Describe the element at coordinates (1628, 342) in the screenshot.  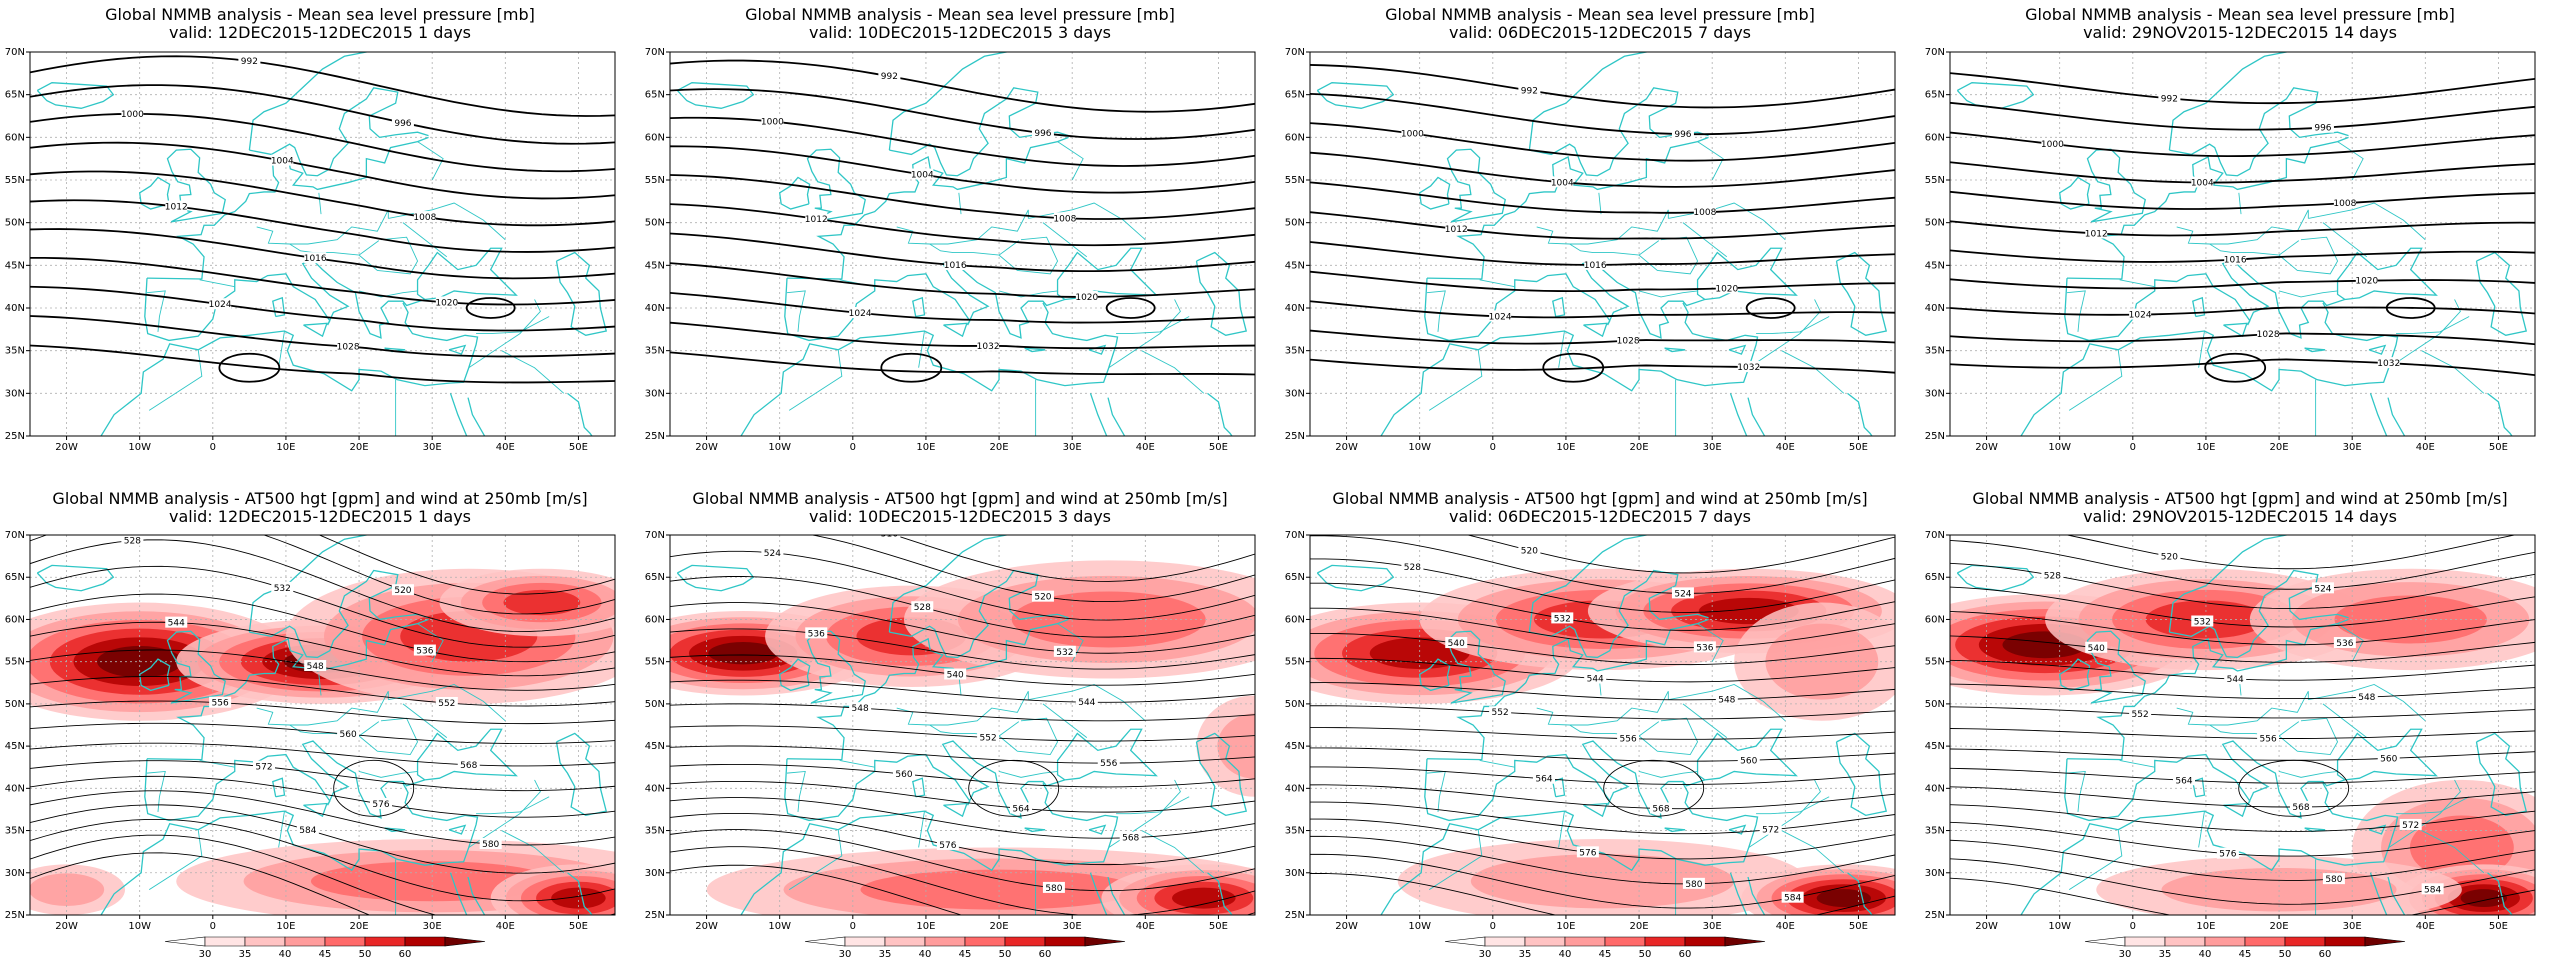
I see `contour-label: 1028` at that location.